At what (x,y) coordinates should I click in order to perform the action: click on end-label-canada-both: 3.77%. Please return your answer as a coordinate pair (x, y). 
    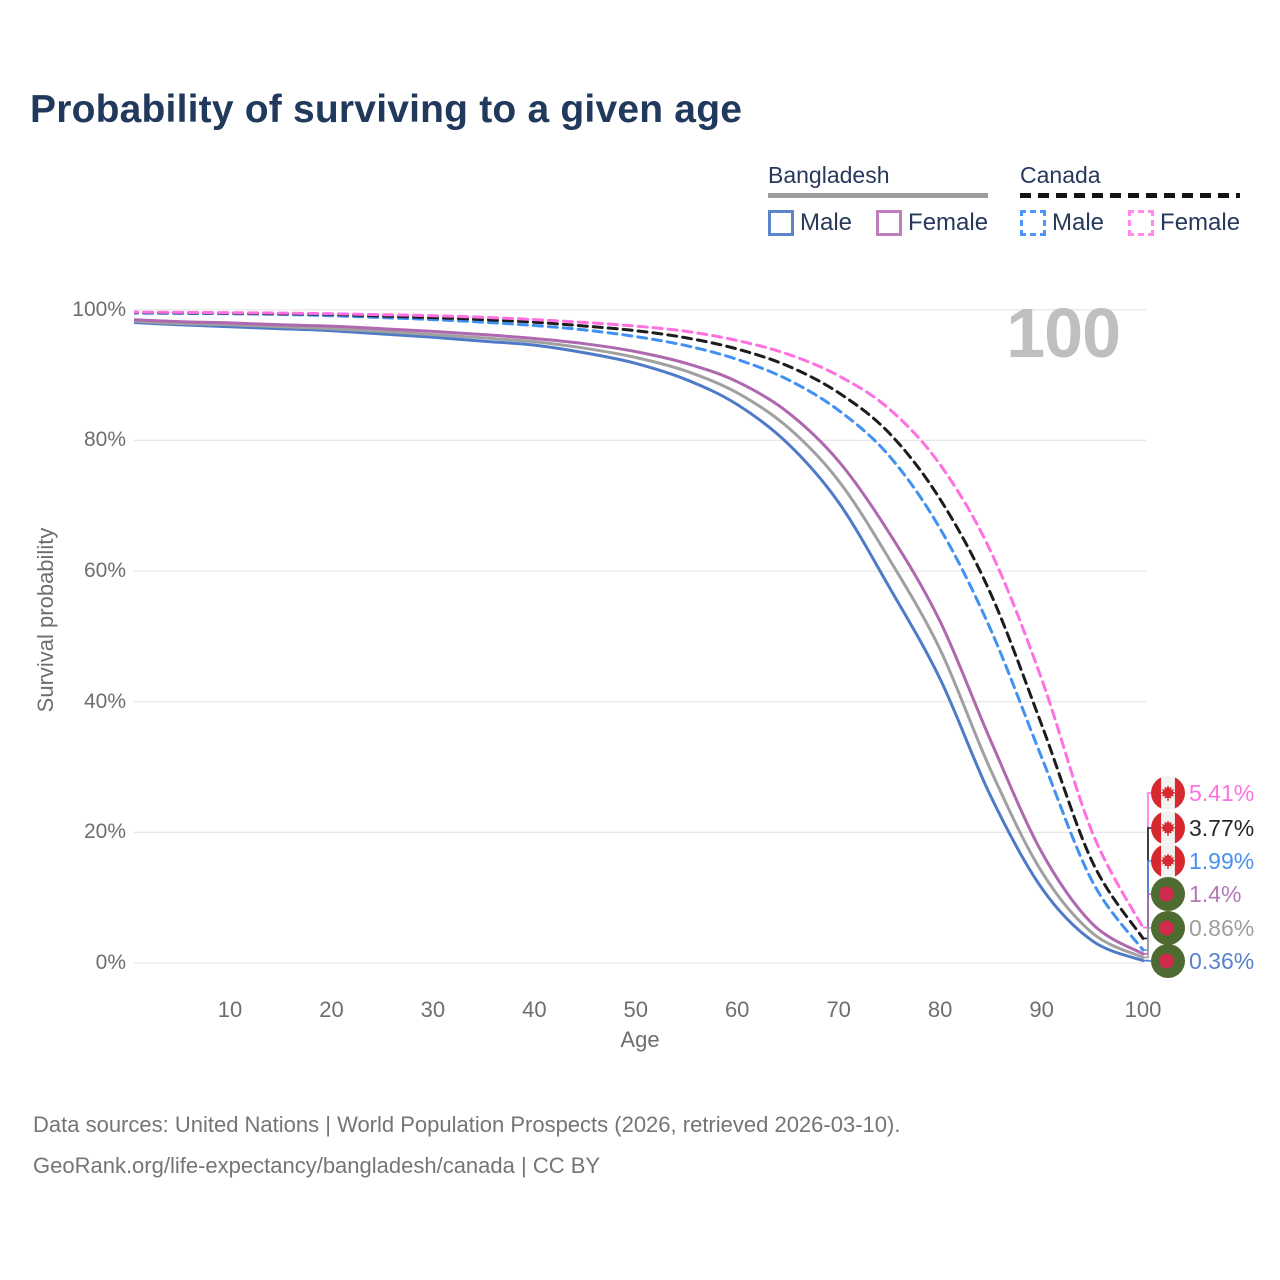
    Looking at the image, I should click on (1202, 828).